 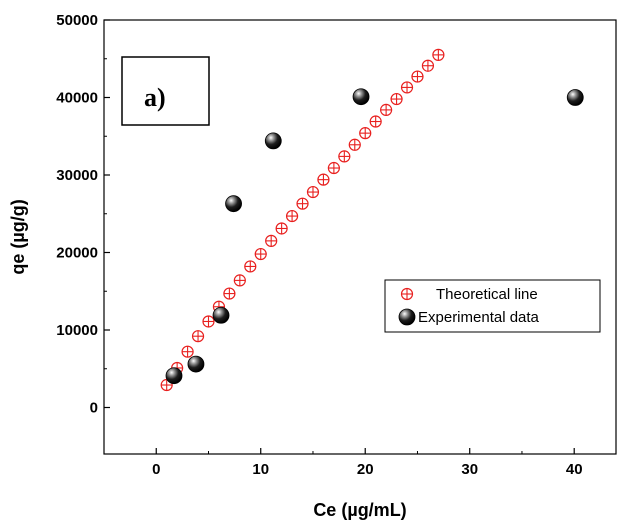 I want to click on y-tick-label: 40000, so click(x=77, y=98).